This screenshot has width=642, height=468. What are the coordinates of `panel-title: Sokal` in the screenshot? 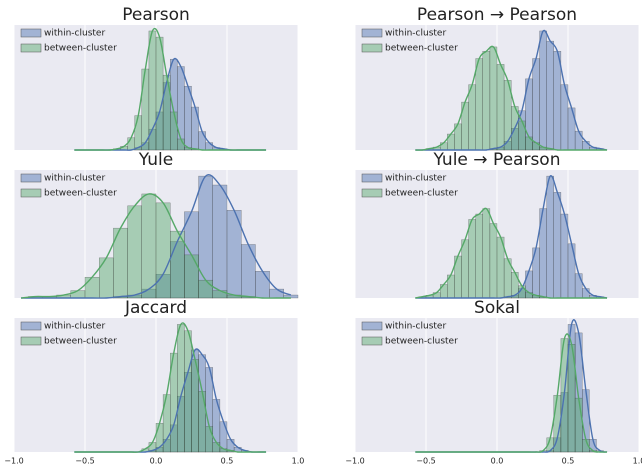 It's located at (497, 308).